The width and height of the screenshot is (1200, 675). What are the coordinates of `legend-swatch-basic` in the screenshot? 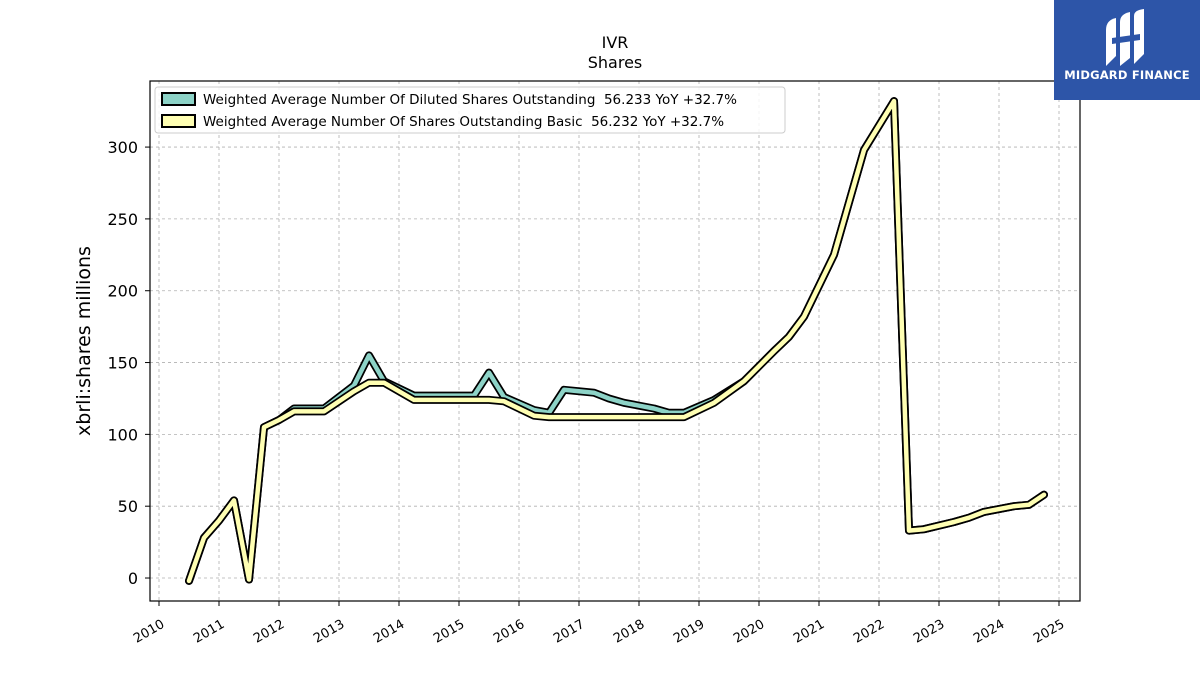 It's located at (178, 121).